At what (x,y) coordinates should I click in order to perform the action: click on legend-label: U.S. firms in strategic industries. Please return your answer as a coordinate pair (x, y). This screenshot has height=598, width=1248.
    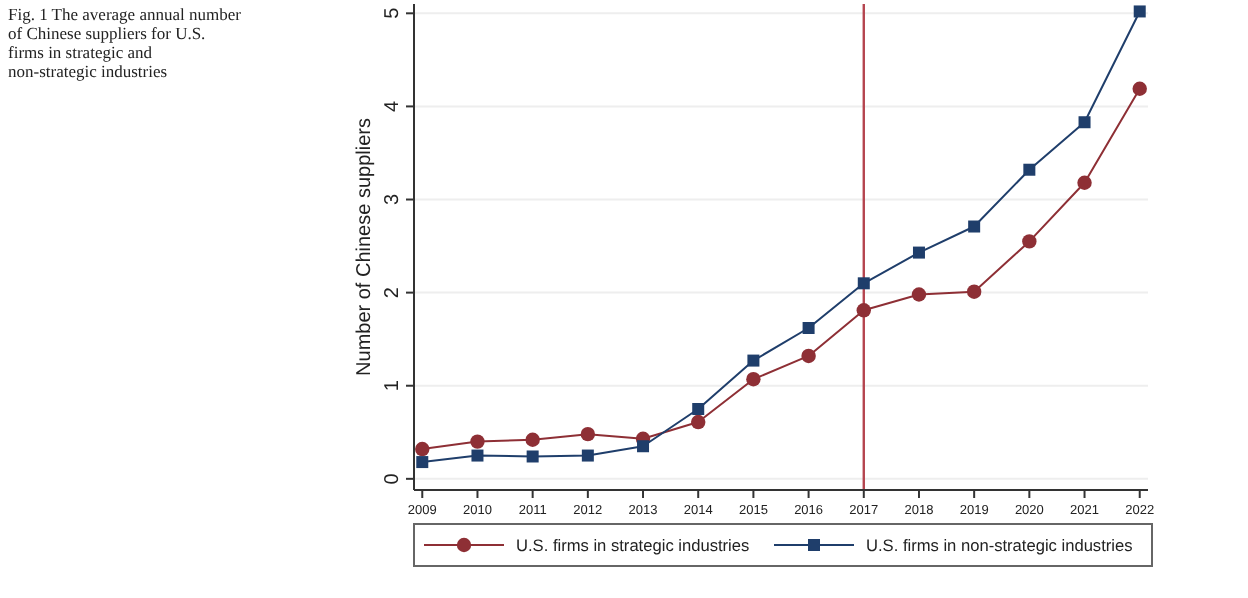
    Looking at the image, I should click on (633, 545).